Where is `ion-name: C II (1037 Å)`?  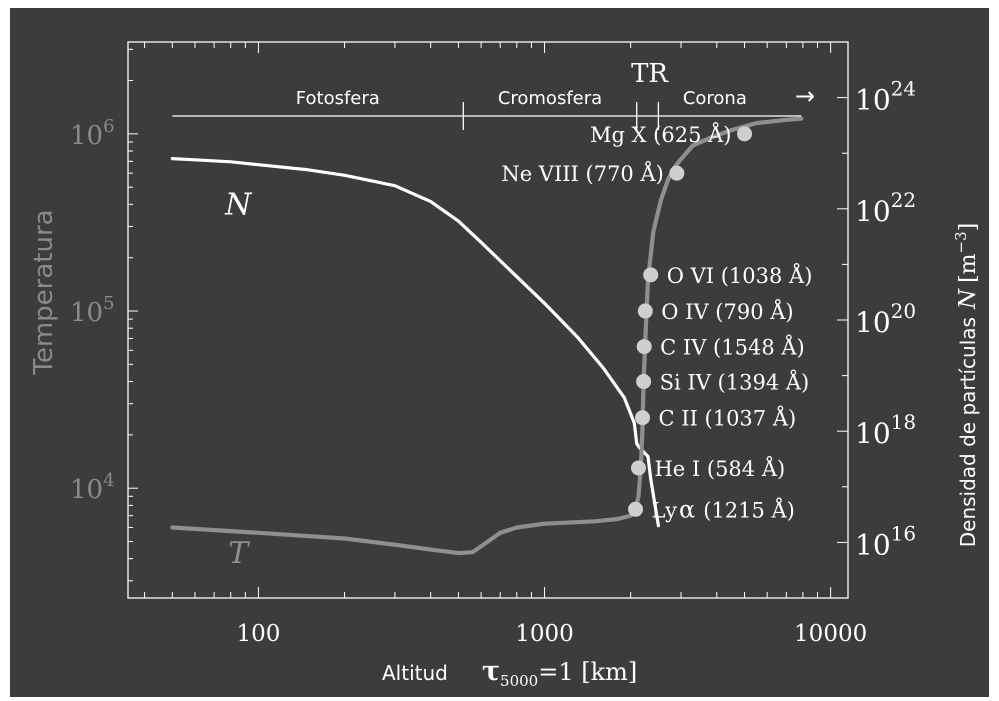 ion-name: C II (1037 Å) is located at coordinates (728, 418).